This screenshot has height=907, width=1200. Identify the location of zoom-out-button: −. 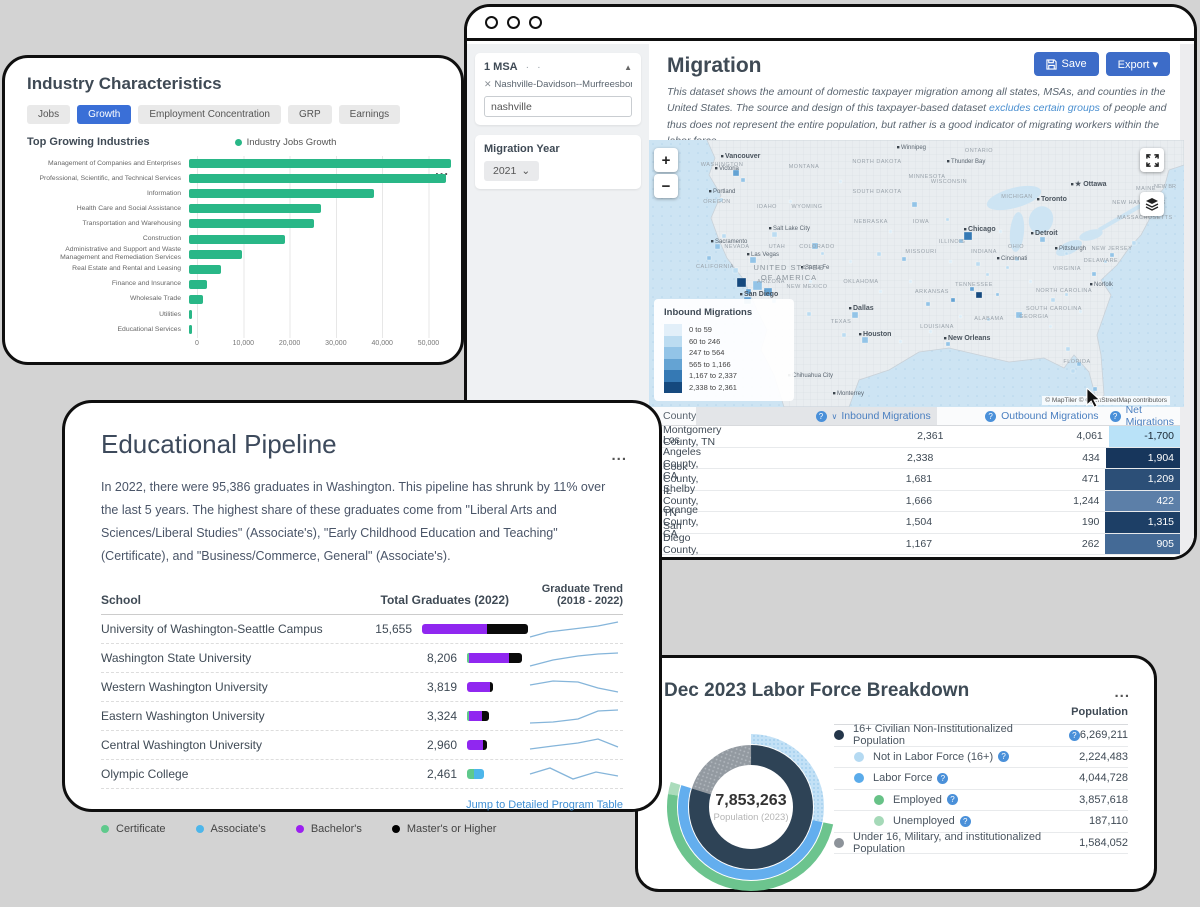
(666, 186).